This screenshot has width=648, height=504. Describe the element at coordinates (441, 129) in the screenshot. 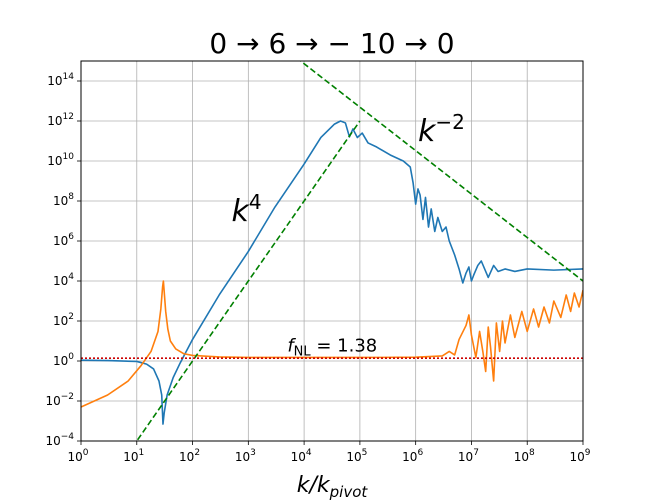

I see `annotation-1: k−2` at that location.